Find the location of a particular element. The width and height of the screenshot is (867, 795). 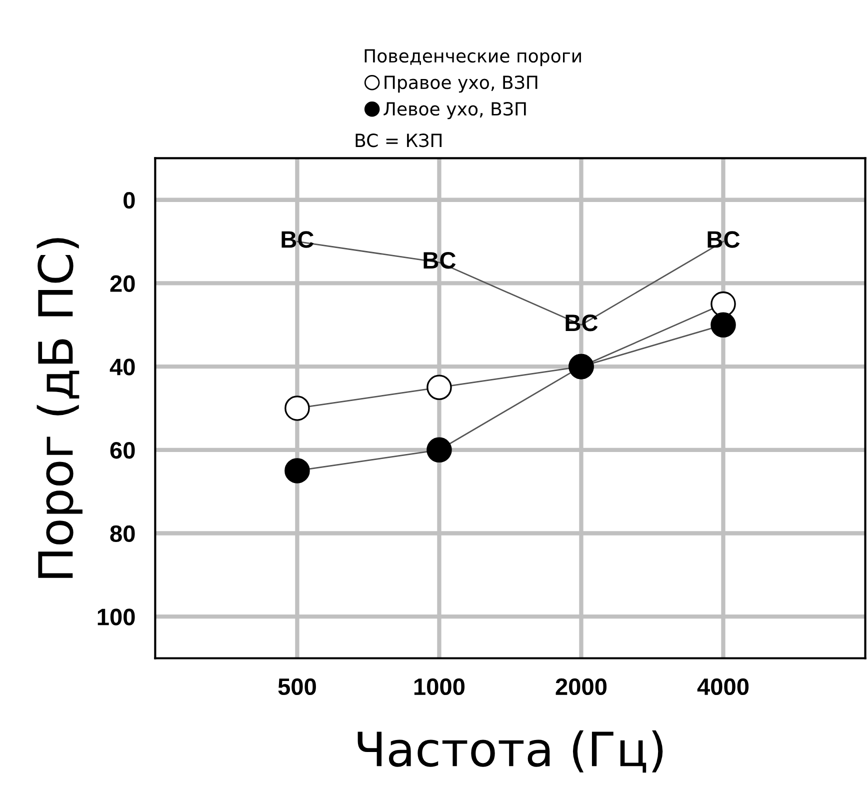

y-tick-label: 0 is located at coordinates (129, 200).